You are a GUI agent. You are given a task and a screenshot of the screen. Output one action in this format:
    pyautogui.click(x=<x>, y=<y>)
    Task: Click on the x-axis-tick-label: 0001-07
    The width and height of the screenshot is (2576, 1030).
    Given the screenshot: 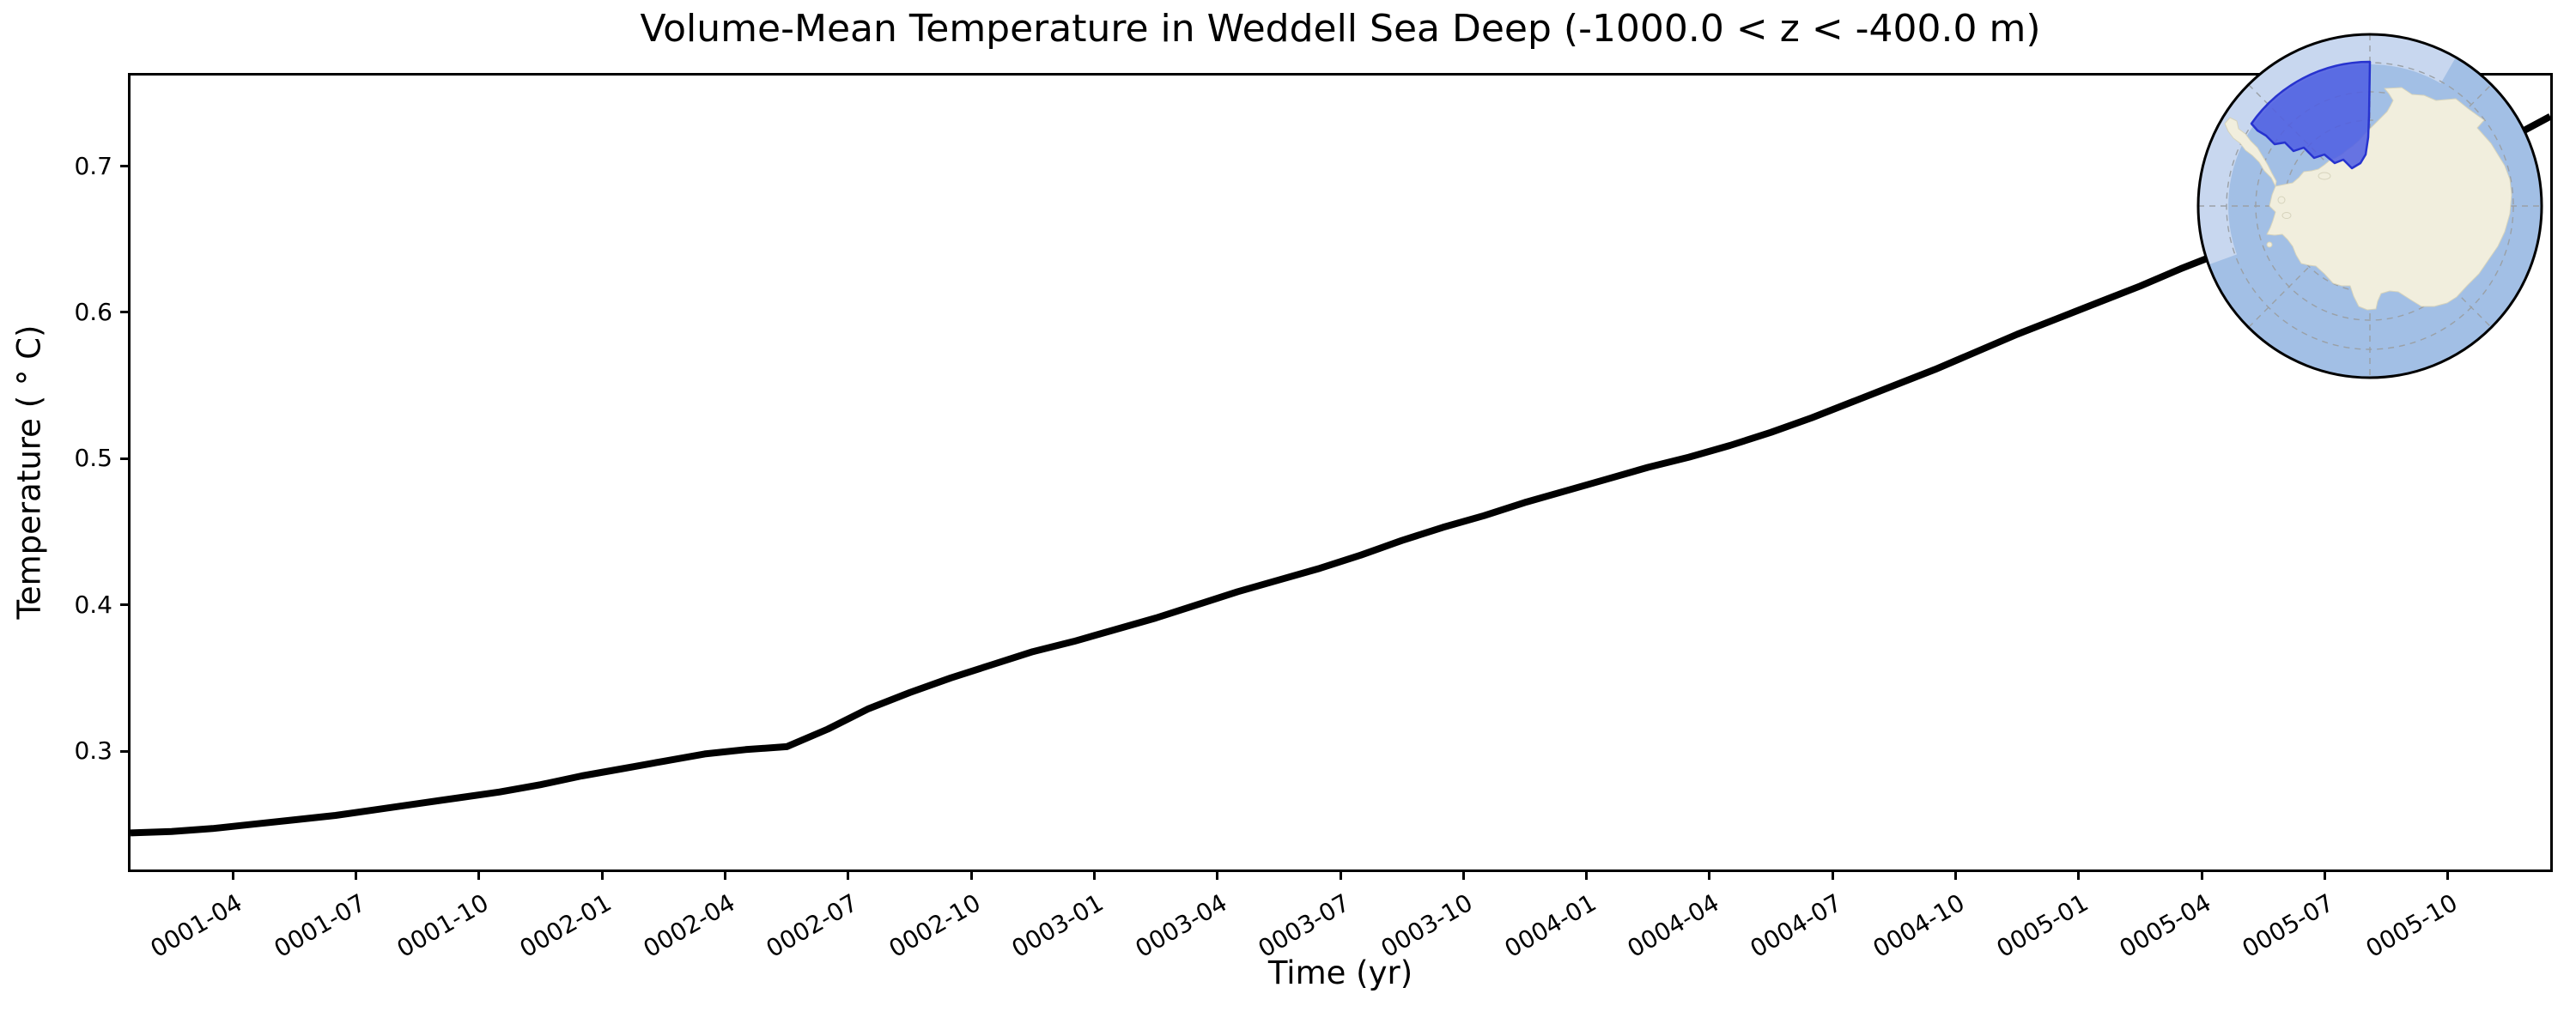 What is the action you would take?
    pyautogui.click(x=320, y=926)
    